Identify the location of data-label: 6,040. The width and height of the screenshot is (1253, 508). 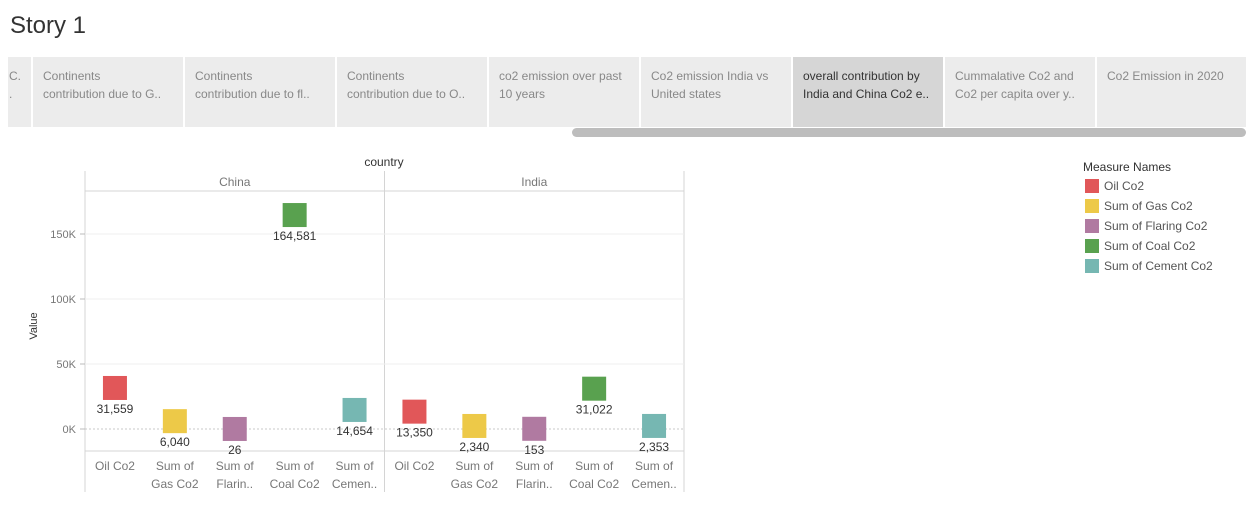
(175, 442).